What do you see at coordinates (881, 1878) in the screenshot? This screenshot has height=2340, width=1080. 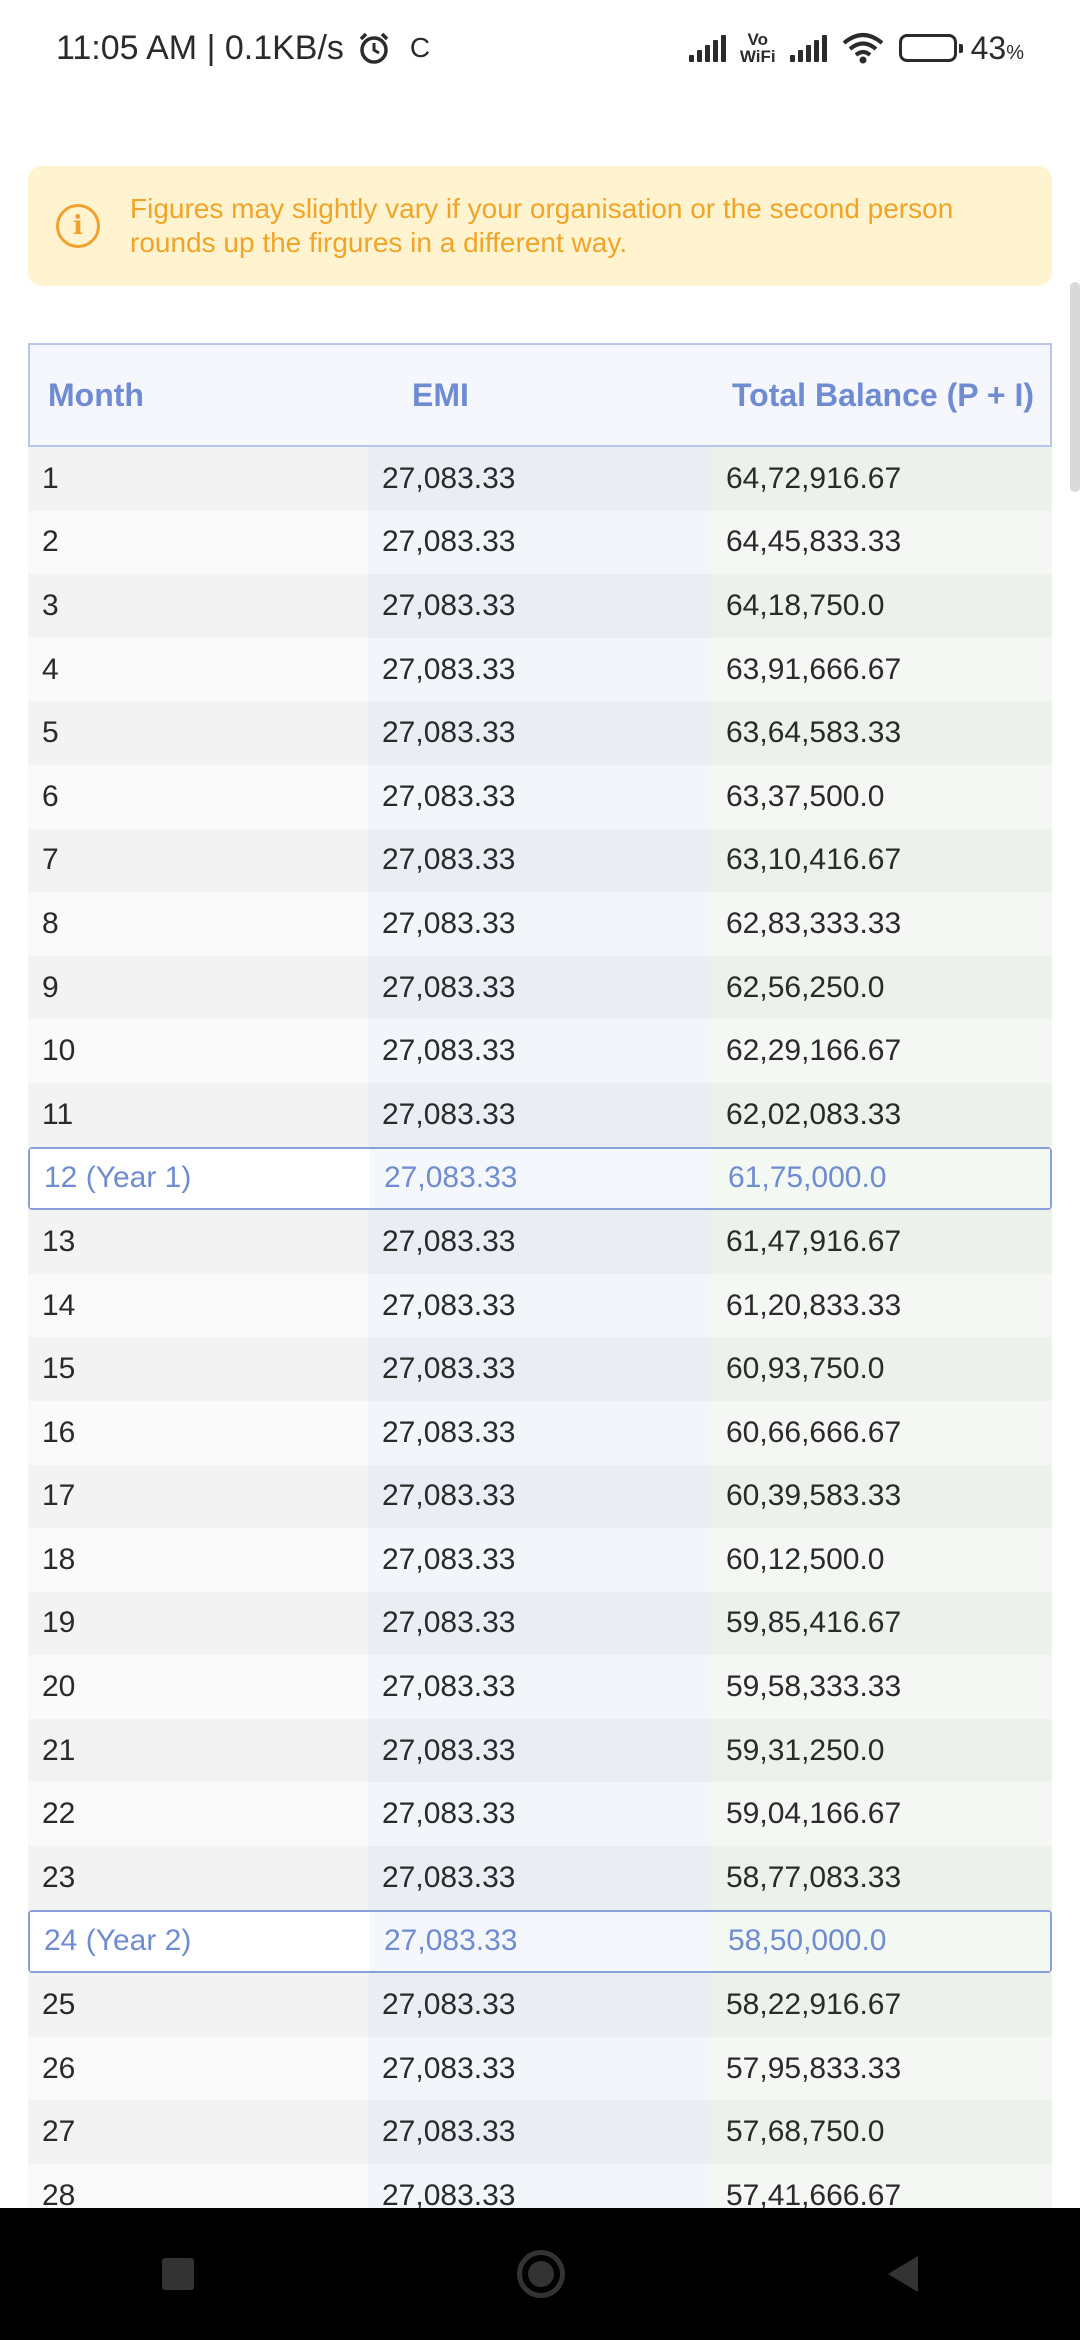 I see `cell-balance: 58,77,083.33` at bounding box center [881, 1878].